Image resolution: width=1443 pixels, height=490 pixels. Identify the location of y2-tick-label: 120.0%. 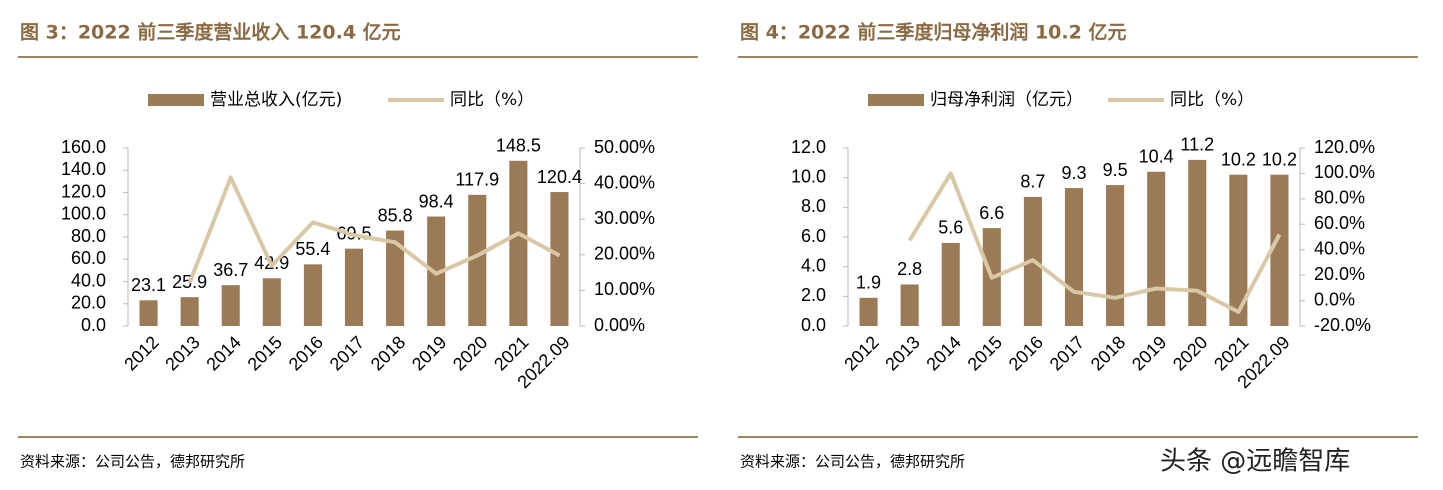
(1344, 147).